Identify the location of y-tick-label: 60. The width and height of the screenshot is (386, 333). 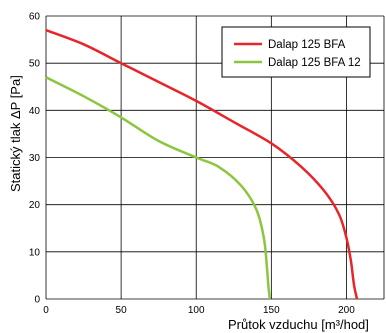
(35, 17).